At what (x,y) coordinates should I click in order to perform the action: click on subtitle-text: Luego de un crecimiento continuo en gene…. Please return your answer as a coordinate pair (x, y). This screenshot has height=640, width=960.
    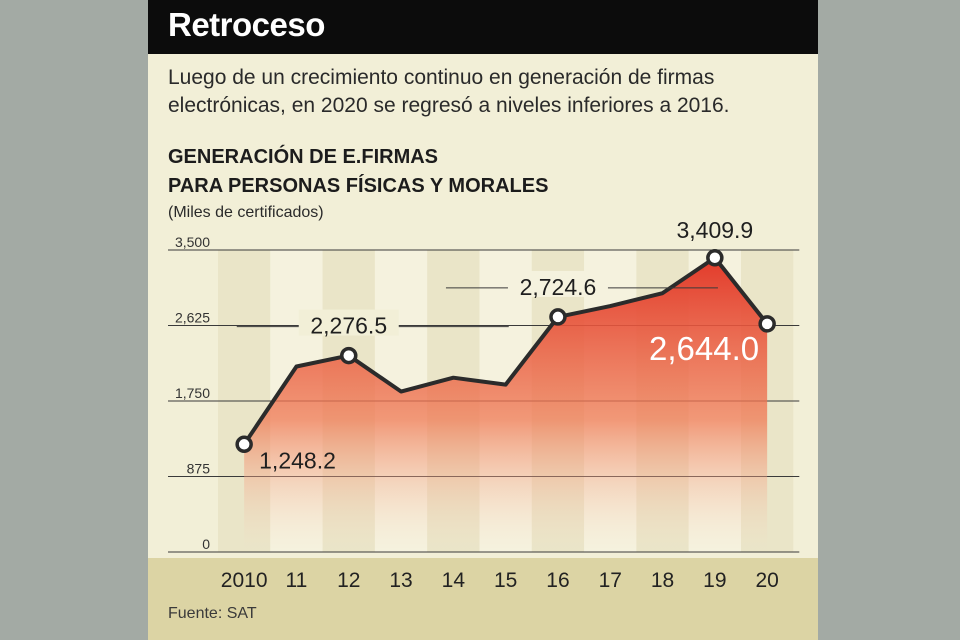
    Looking at the image, I should click on (449, 91).